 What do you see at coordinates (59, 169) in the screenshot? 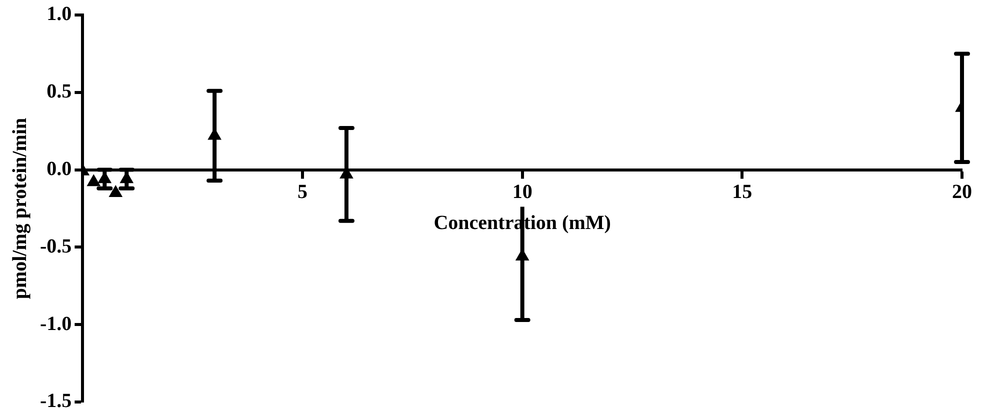
I see `y-tick-label: 0.0` at bounding box center [59, 169].